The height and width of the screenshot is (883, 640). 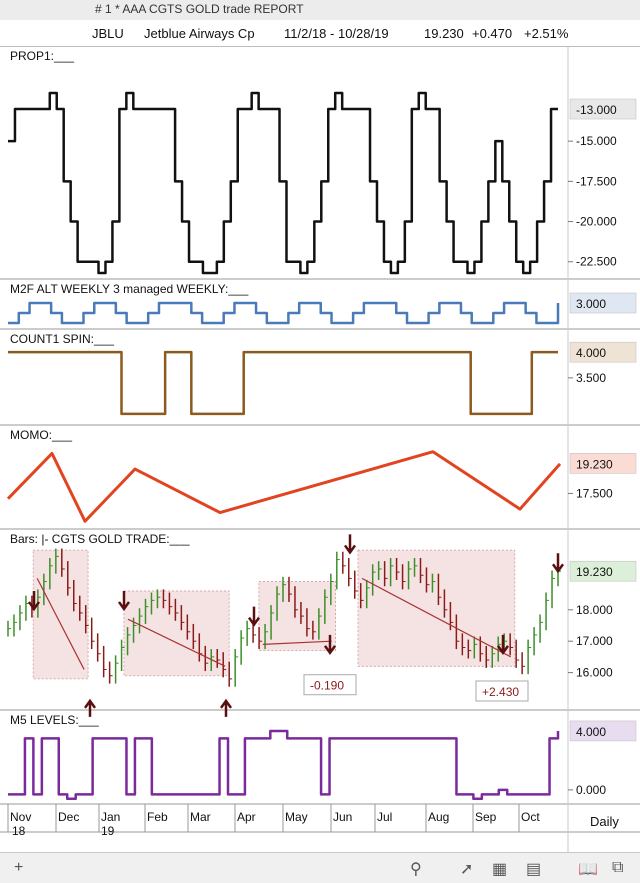 I want to click on plus-icon: +, so click(x=19, y=867).